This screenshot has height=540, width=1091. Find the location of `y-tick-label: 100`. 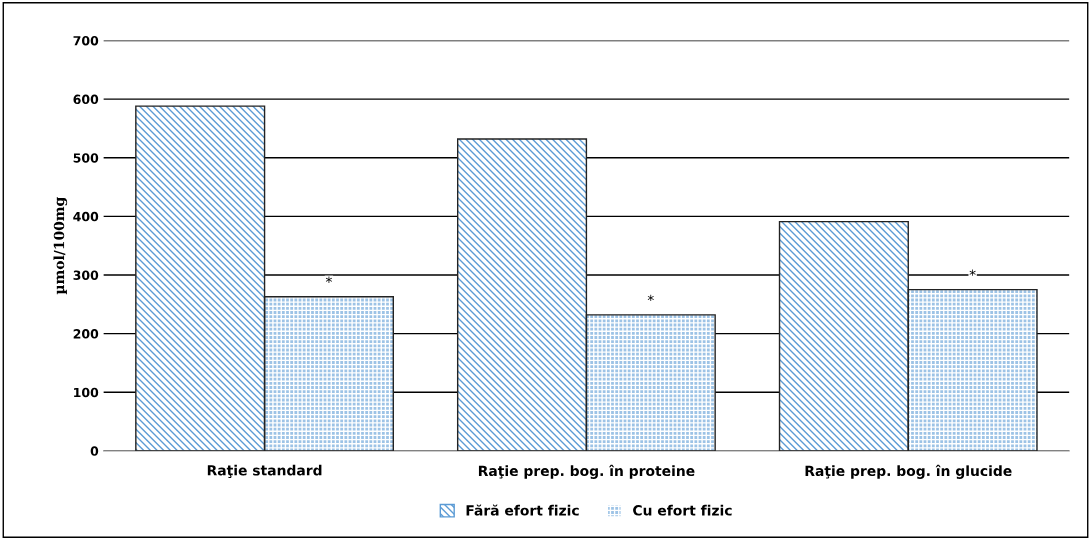

y-tick-label: 100 is located at coordinates (86, 392).